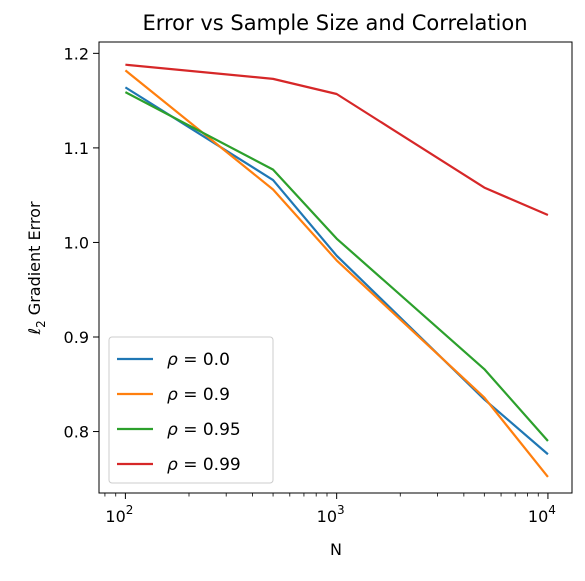 The image size is (585, 581). What do you see at coordinates (336, 549) in the screenshot?
I see `x-axis-label: N` at bounding box center [336, 549].